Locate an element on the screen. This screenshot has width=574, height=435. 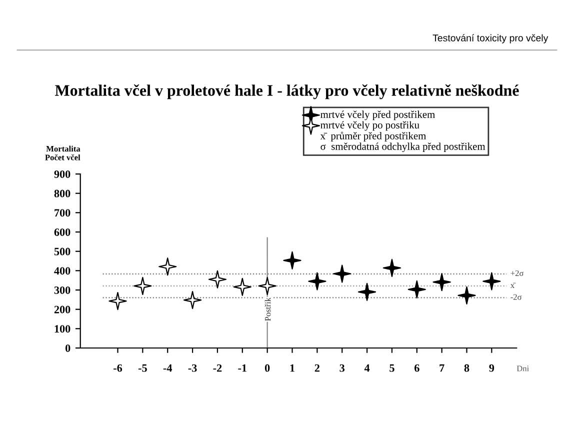
x-tick-label: -2 is located at coordinates (217, 368).